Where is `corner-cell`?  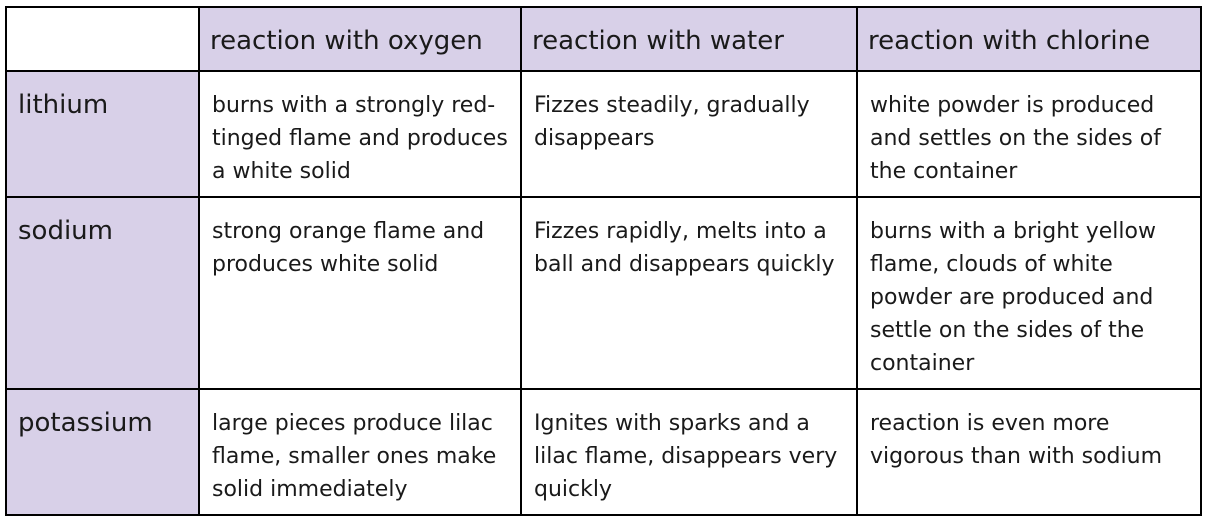
corner-cell is located at coordinates (102, 39).